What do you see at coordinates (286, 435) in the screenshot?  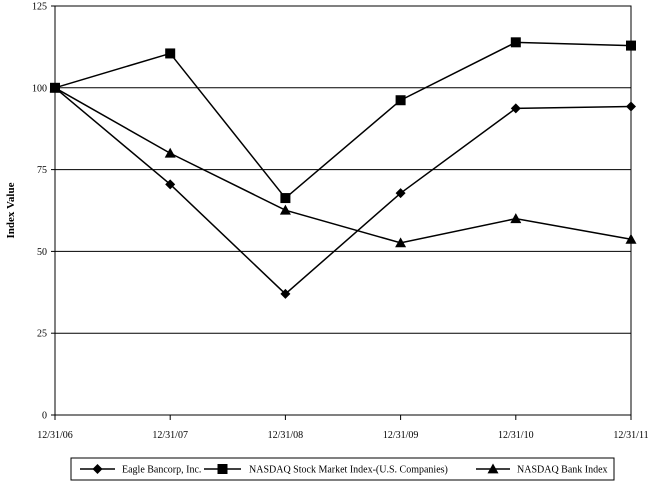 I see `x-tick-label: 12/31/08` at bounding box center [286, 435].